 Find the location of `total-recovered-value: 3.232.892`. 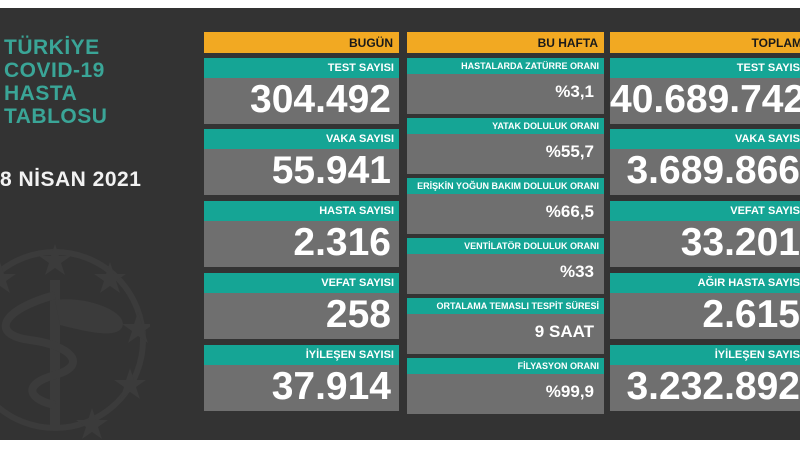

total-recovered-value: 3.232.892 is located at coordinates (705, 388).